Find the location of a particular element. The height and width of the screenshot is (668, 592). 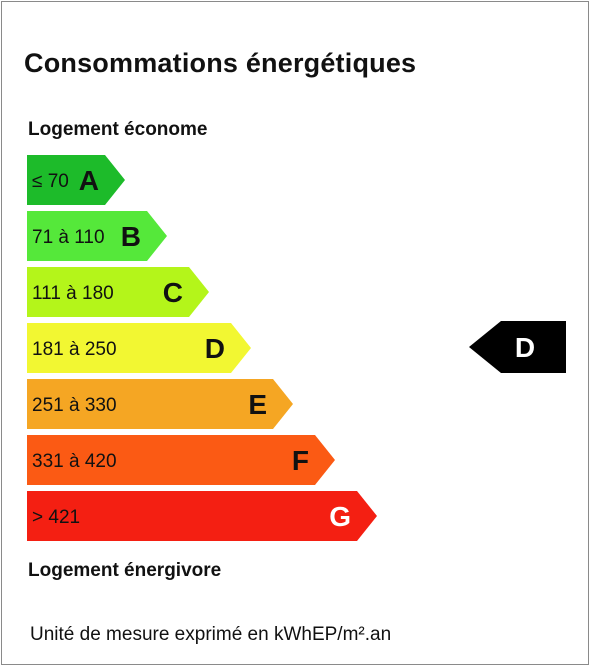

energy-bar-b is located at coordinates (97, 236).